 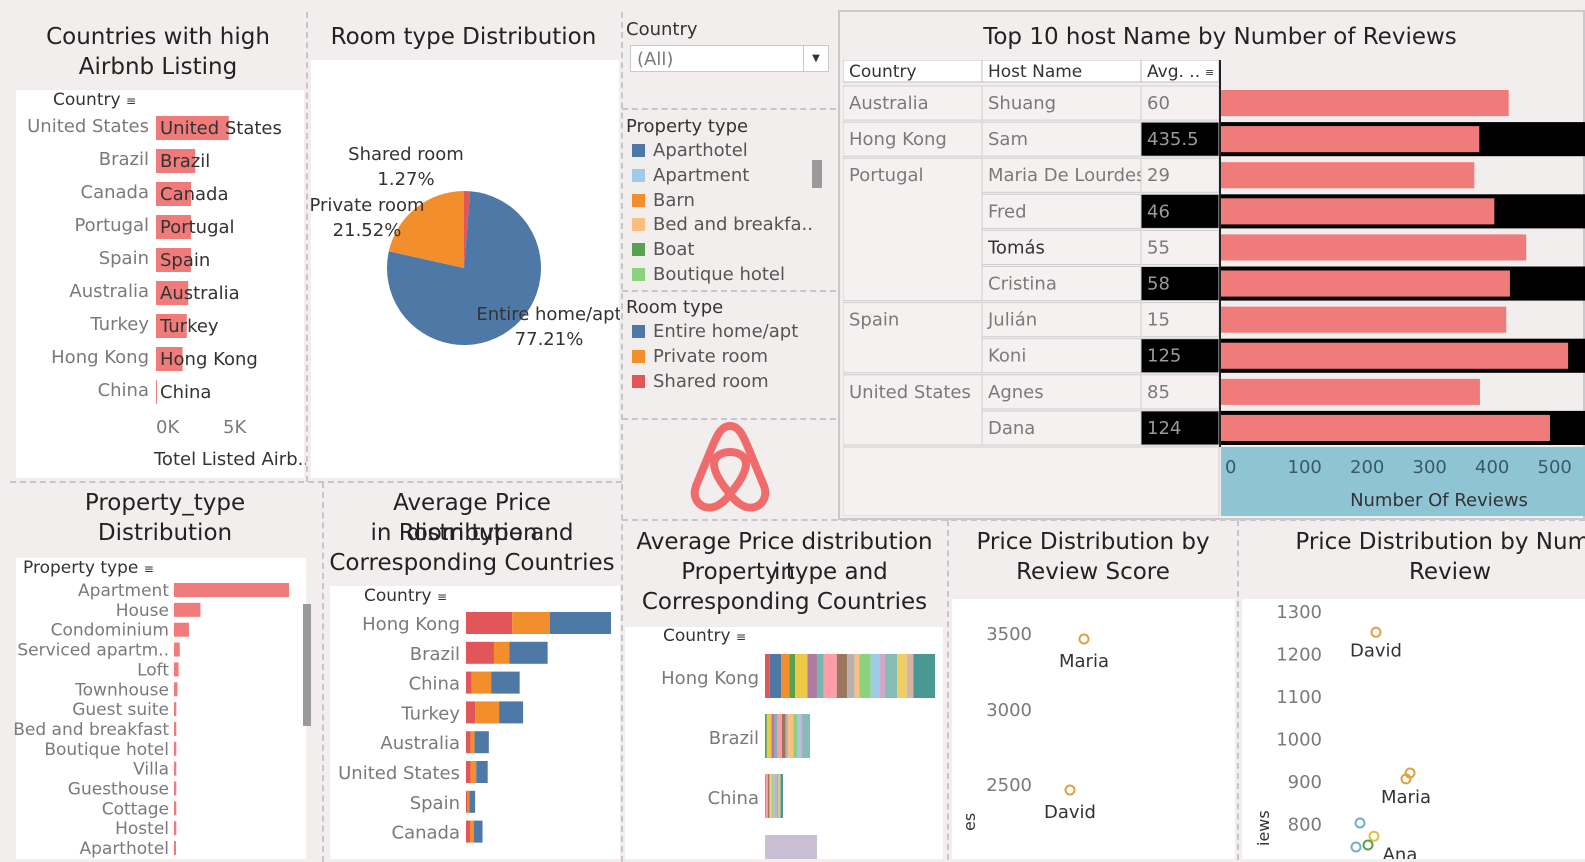 What do you see at coordinates (817, 174) in the screenshot?
I see `legend-scrollbar` at bounding box center [817, 174].